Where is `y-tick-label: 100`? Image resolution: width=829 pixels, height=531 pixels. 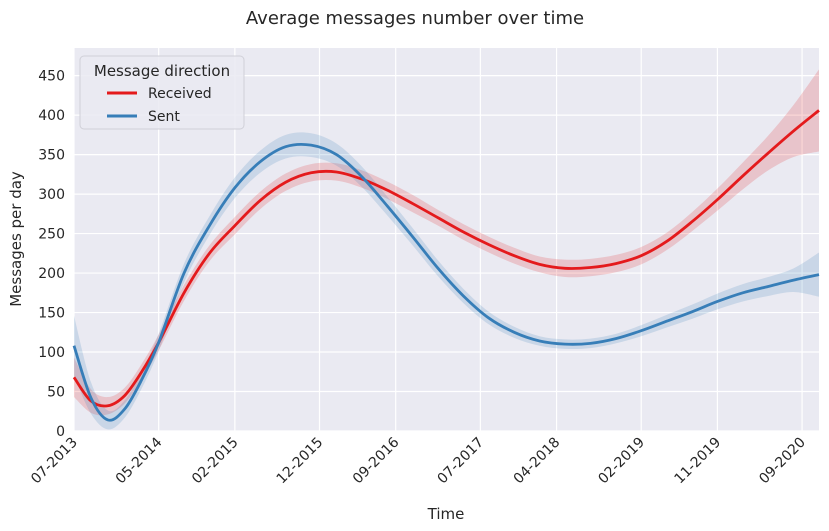
y-tick-label: 100 is located at coordinates (51, 353).